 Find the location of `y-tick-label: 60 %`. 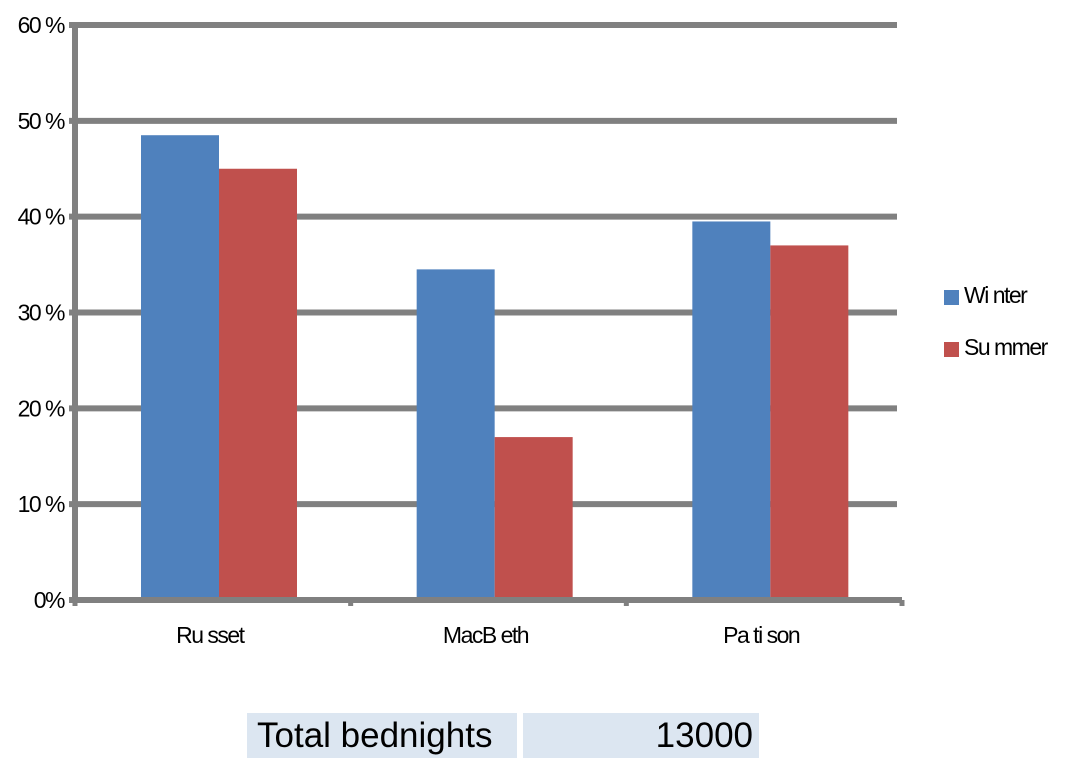

y-tick-label: 60 % is located at coordinates (41, 25).